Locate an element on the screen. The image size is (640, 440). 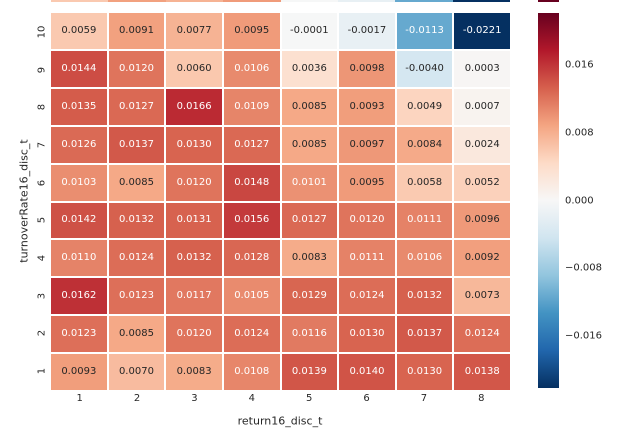
heatmap-cell: 0.0156 is located at coordinates (251, 220).